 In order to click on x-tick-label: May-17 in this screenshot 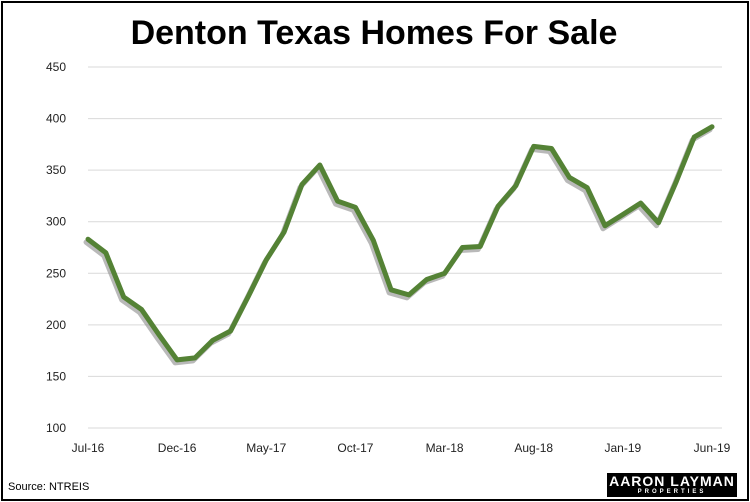, I will do `click(266, 448)`.